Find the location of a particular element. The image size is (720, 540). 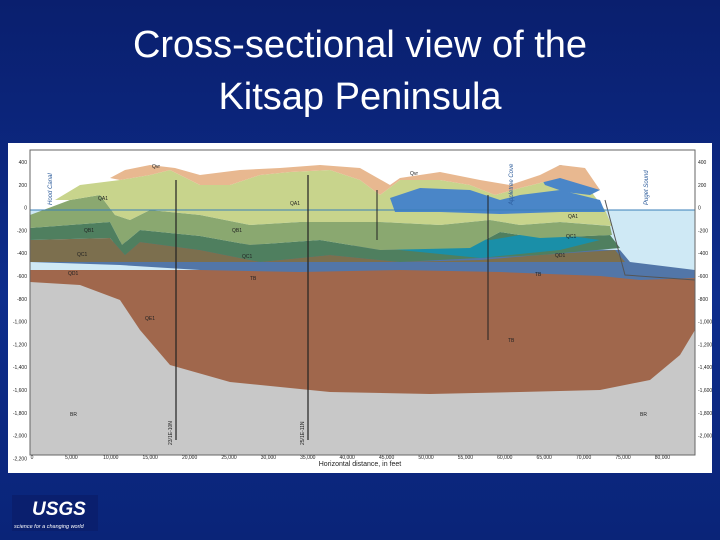

left-tick-label: -2,000 is located at coordinates (20, 437).